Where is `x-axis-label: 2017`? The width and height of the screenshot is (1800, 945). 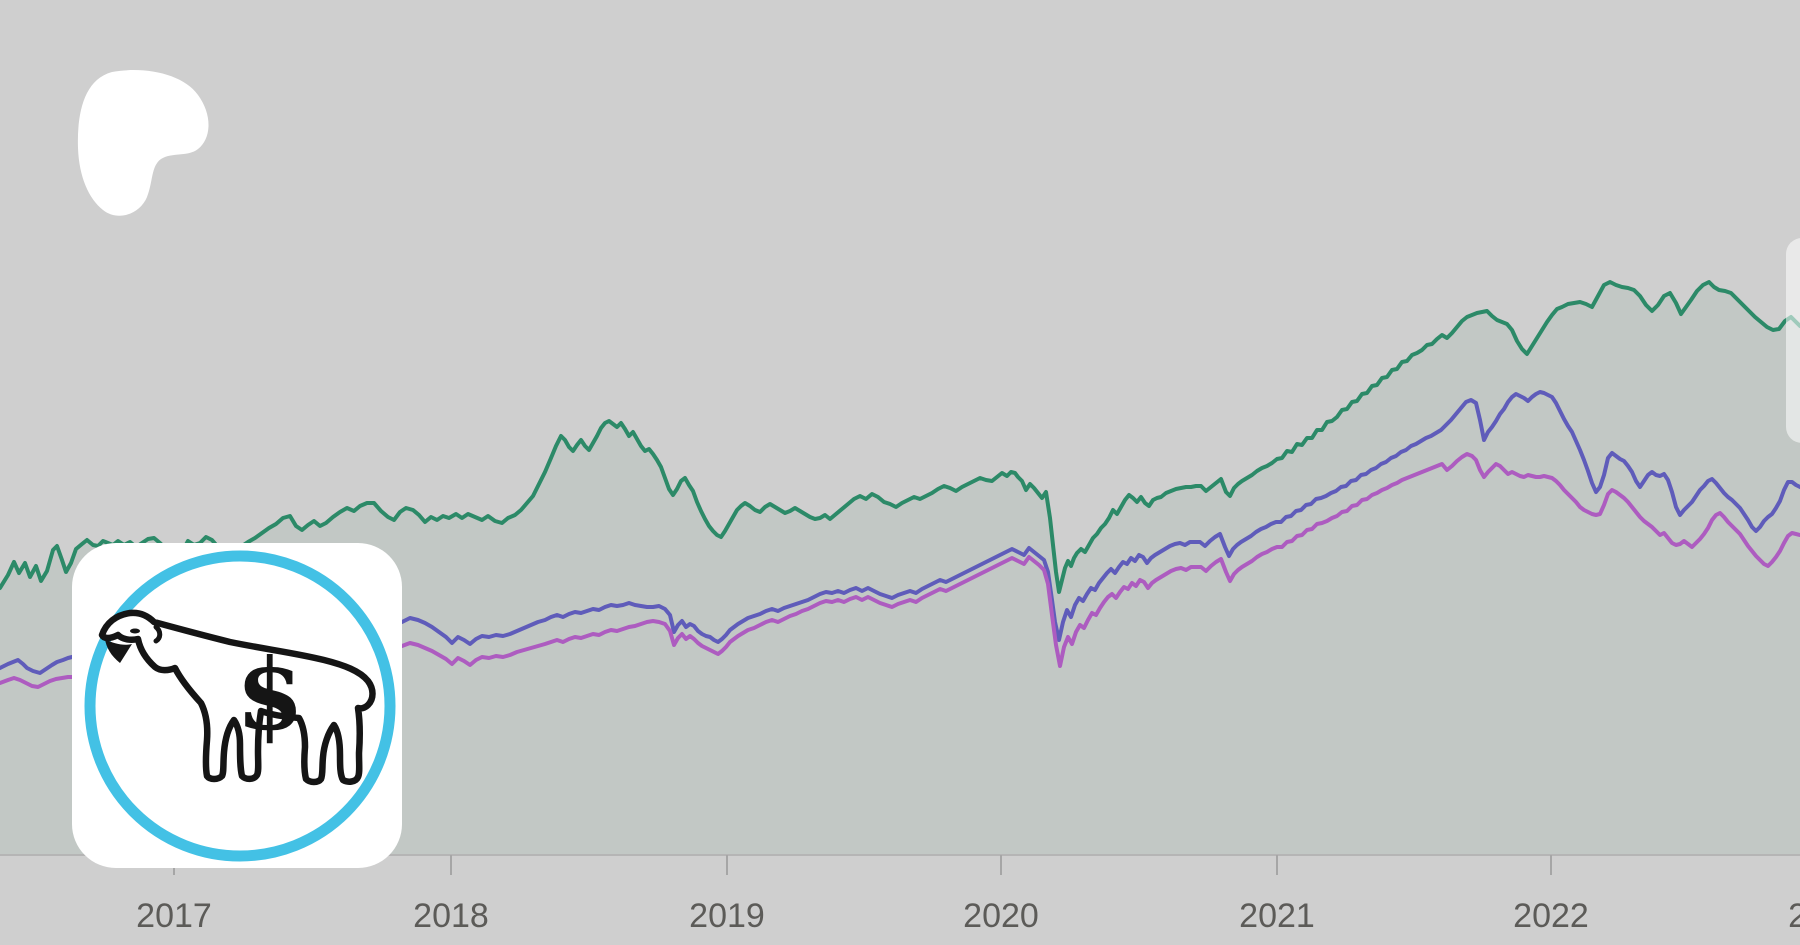 x-axis-label: 2017 is located at coordinates (174, 916).